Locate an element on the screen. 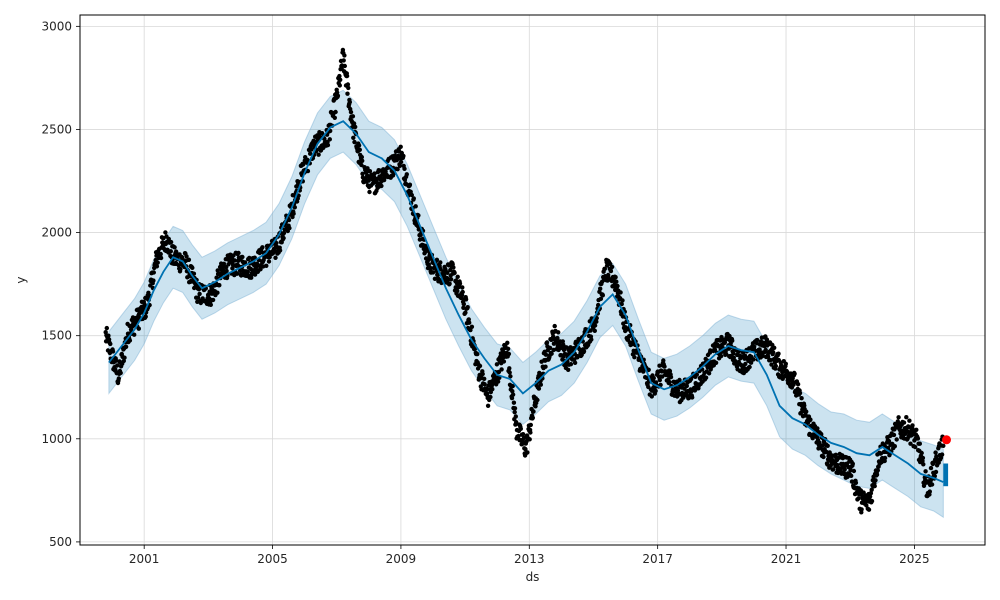  y-tick-label: 2000 is located at coordinates (56, 233).